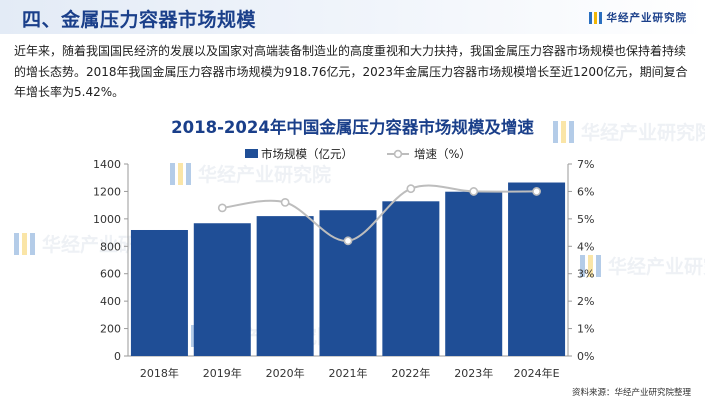  I want to click on growth-point-2021年, so click(348, 241).